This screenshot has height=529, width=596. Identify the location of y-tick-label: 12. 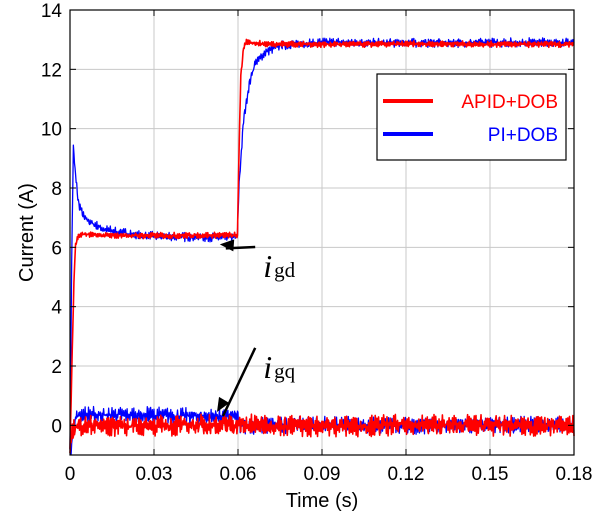
(51, 70).